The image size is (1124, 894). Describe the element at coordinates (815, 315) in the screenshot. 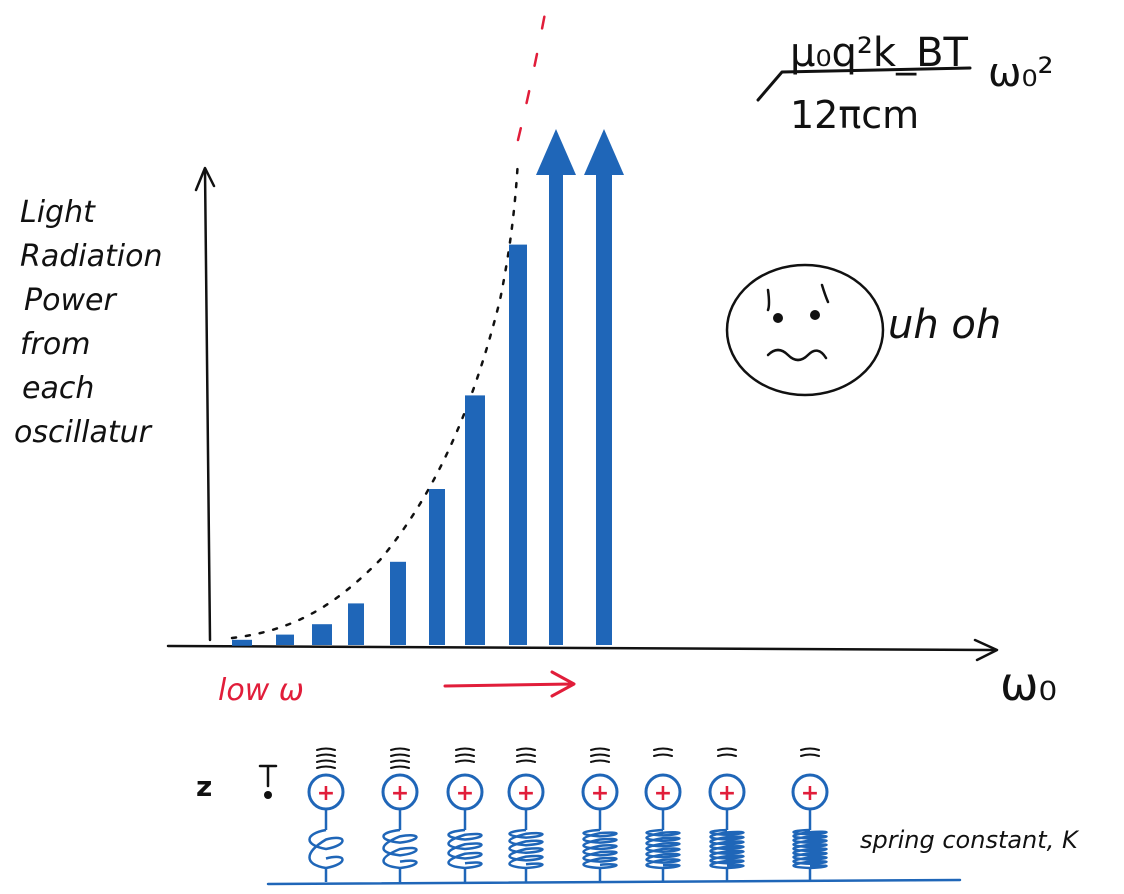

I see `face-right-eye` at that location.